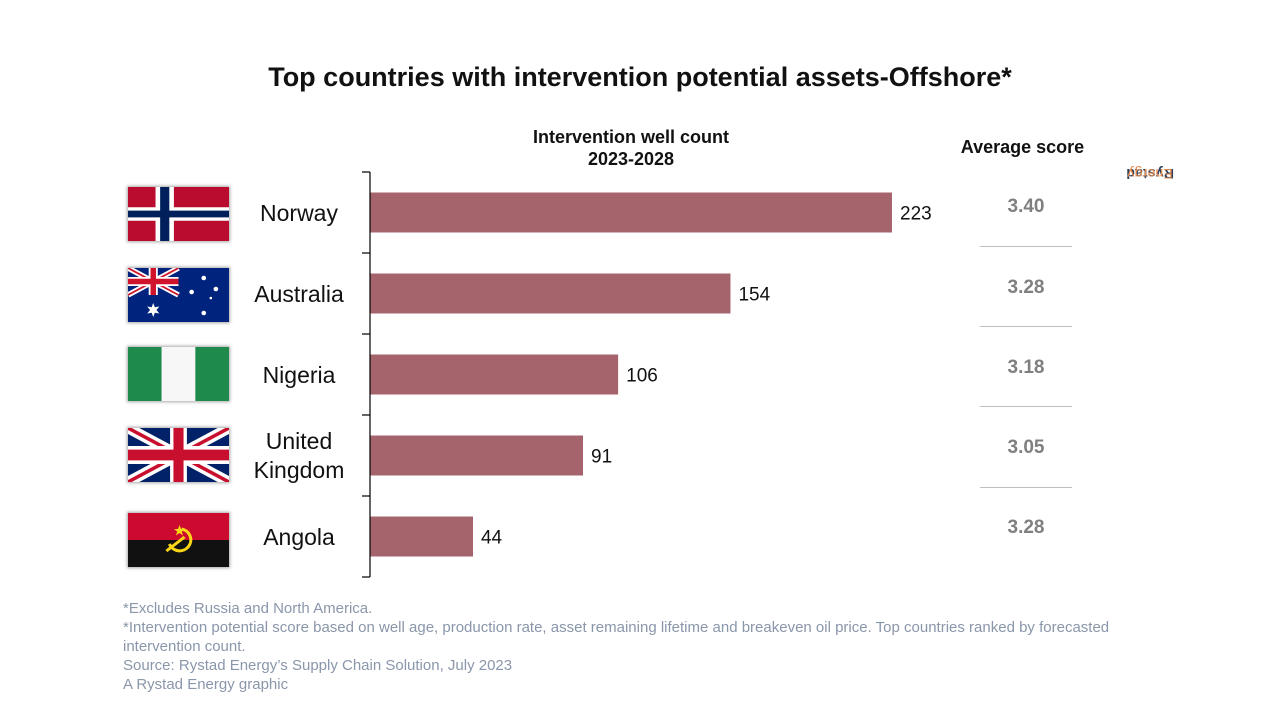  I want to click on australia-flag-icon, so click(178, 295).